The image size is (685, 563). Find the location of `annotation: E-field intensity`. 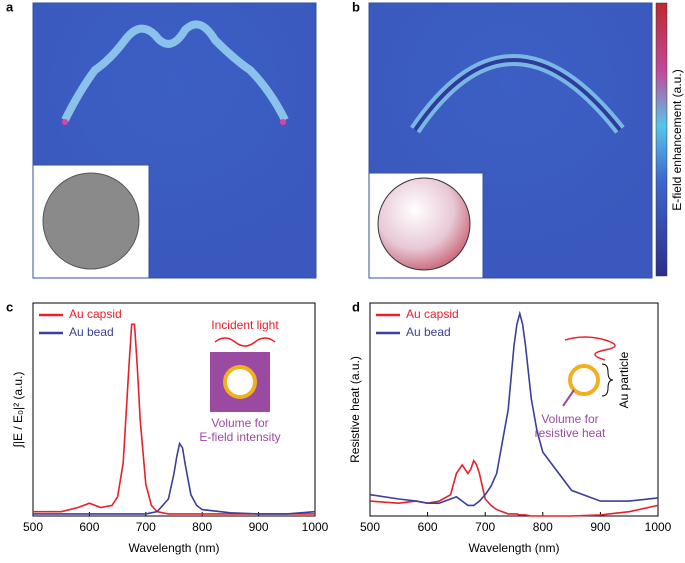

annotation: E-field intensity is located at coordinates (239, 437).